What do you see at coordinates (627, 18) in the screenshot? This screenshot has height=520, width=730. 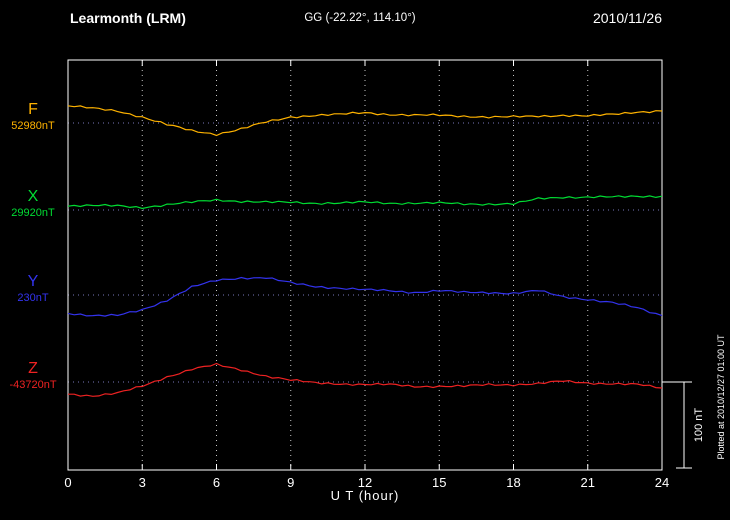 I see `plot-date: 2010/11/26` at bounding box center [627, 18].